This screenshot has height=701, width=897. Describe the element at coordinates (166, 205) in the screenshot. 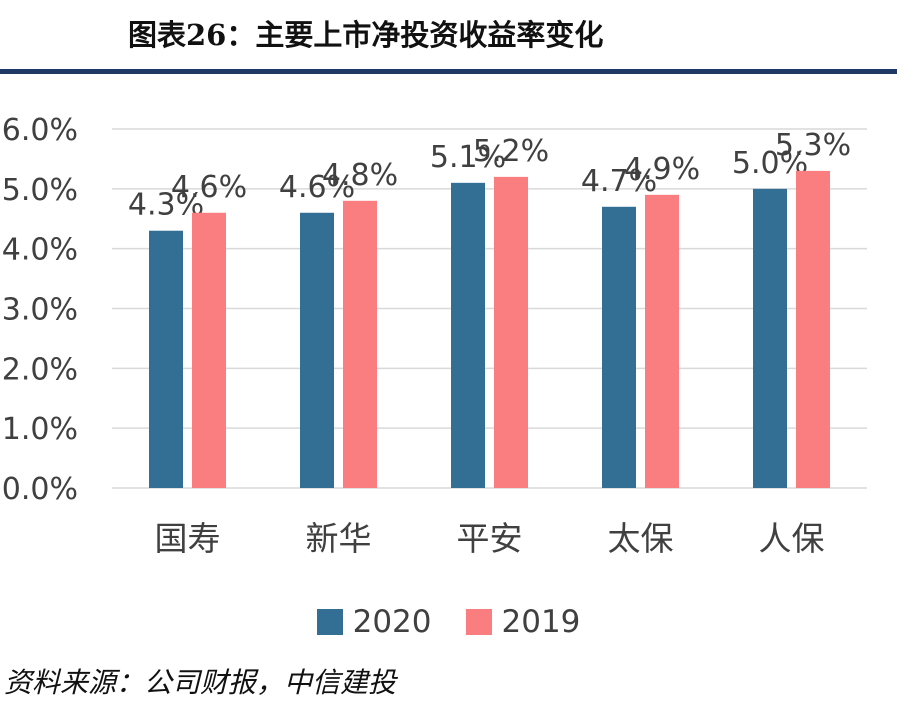

I see `data-label: 4.3%` at that location.